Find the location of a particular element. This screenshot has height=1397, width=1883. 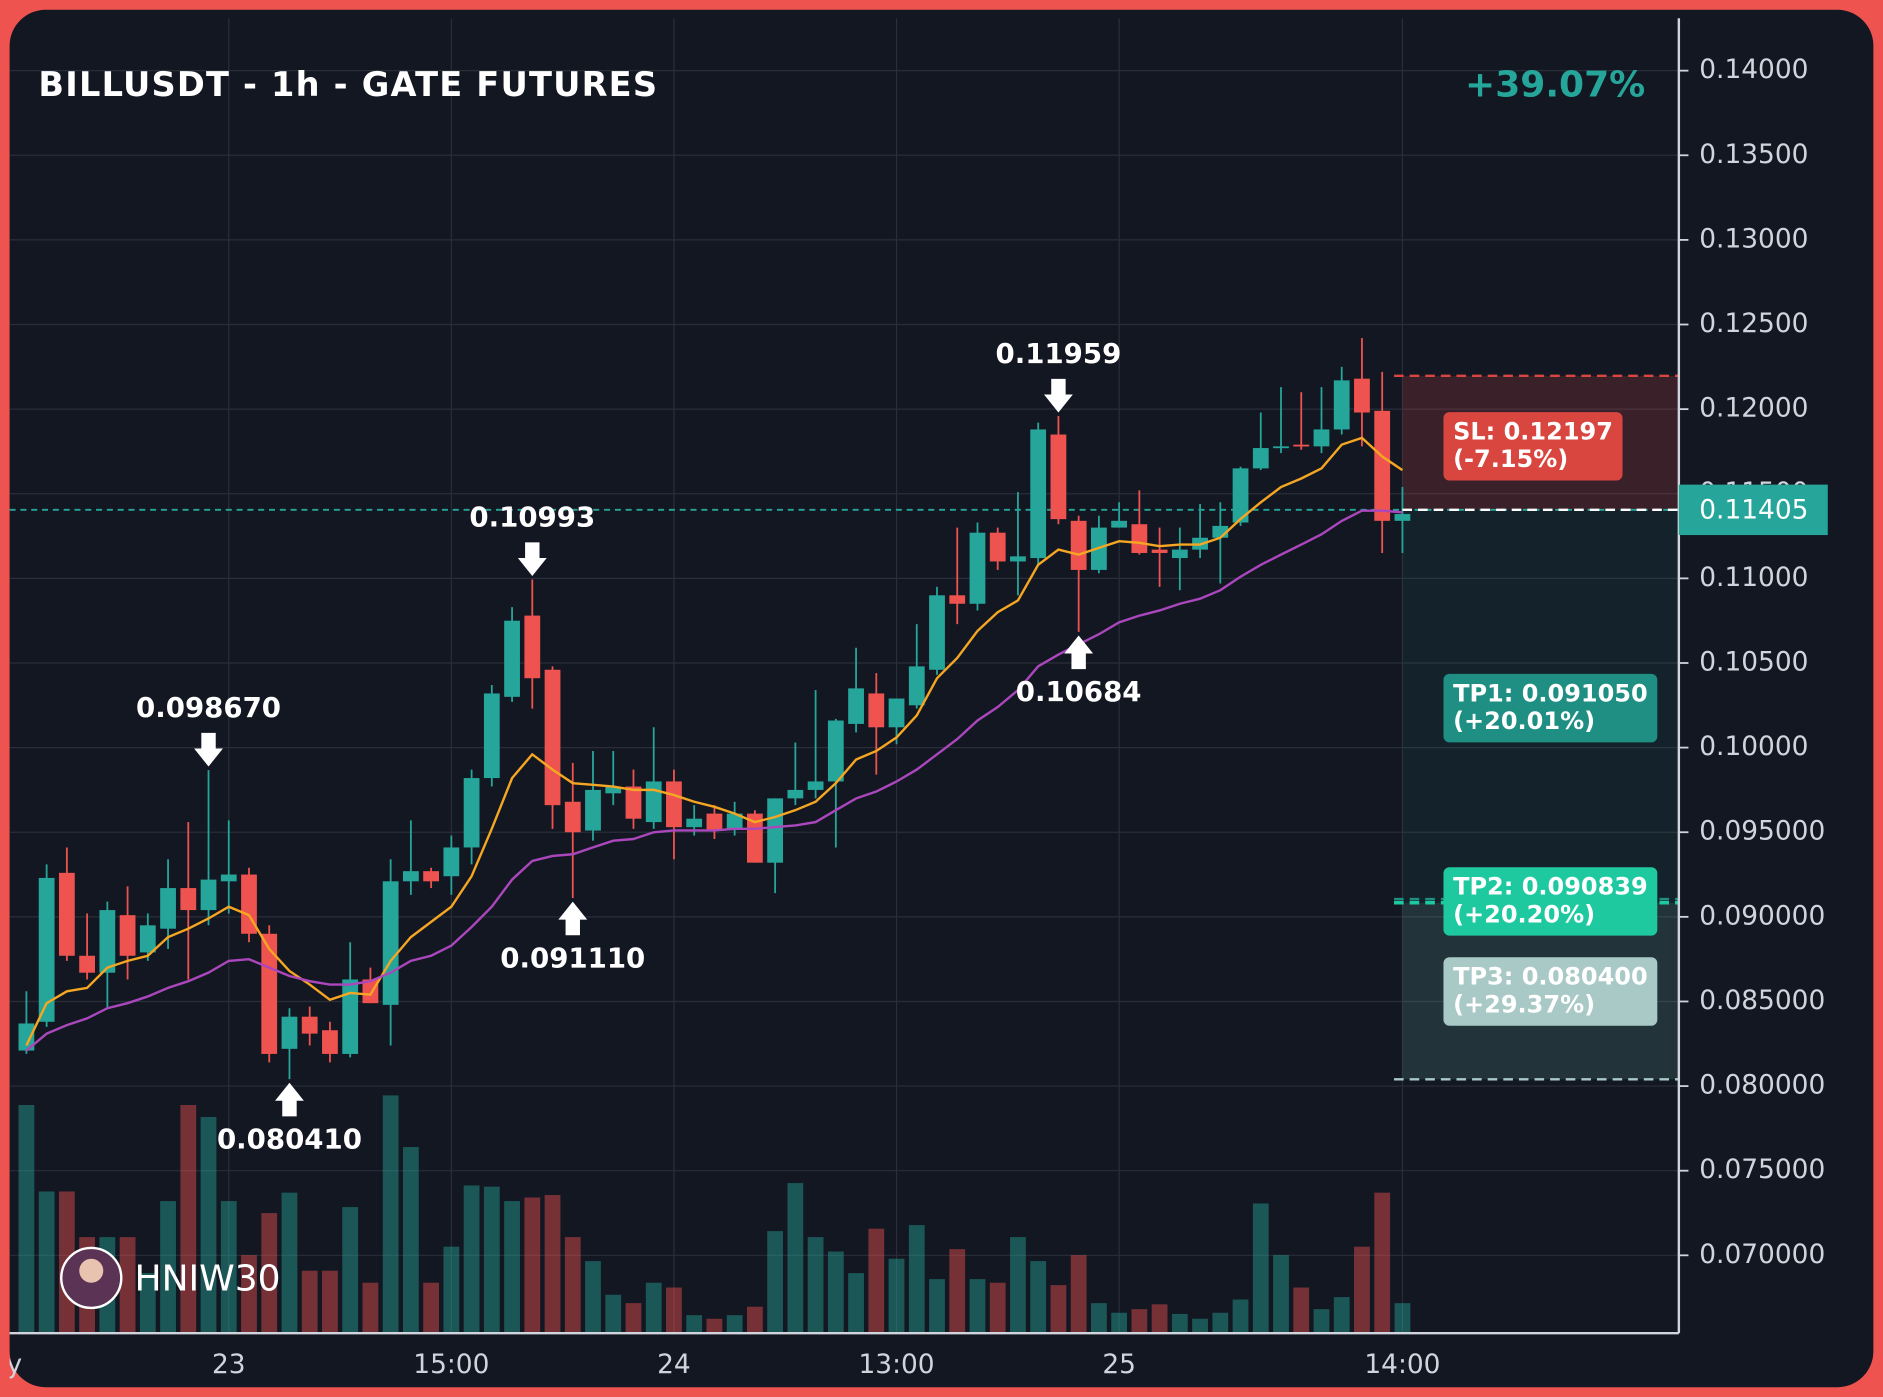

level-label: SL: 0.12197 is located at coordinates (1533, 432).